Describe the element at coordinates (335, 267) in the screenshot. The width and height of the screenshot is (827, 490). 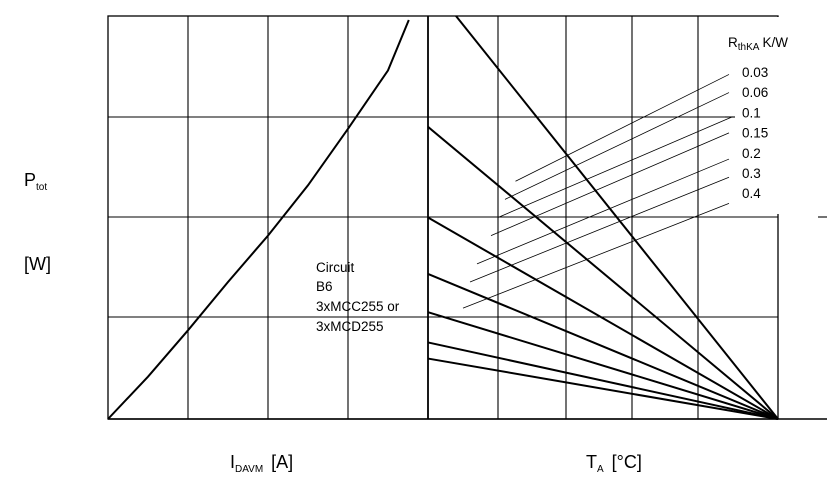
I see `annotation-line-1: Circuit` at that location.